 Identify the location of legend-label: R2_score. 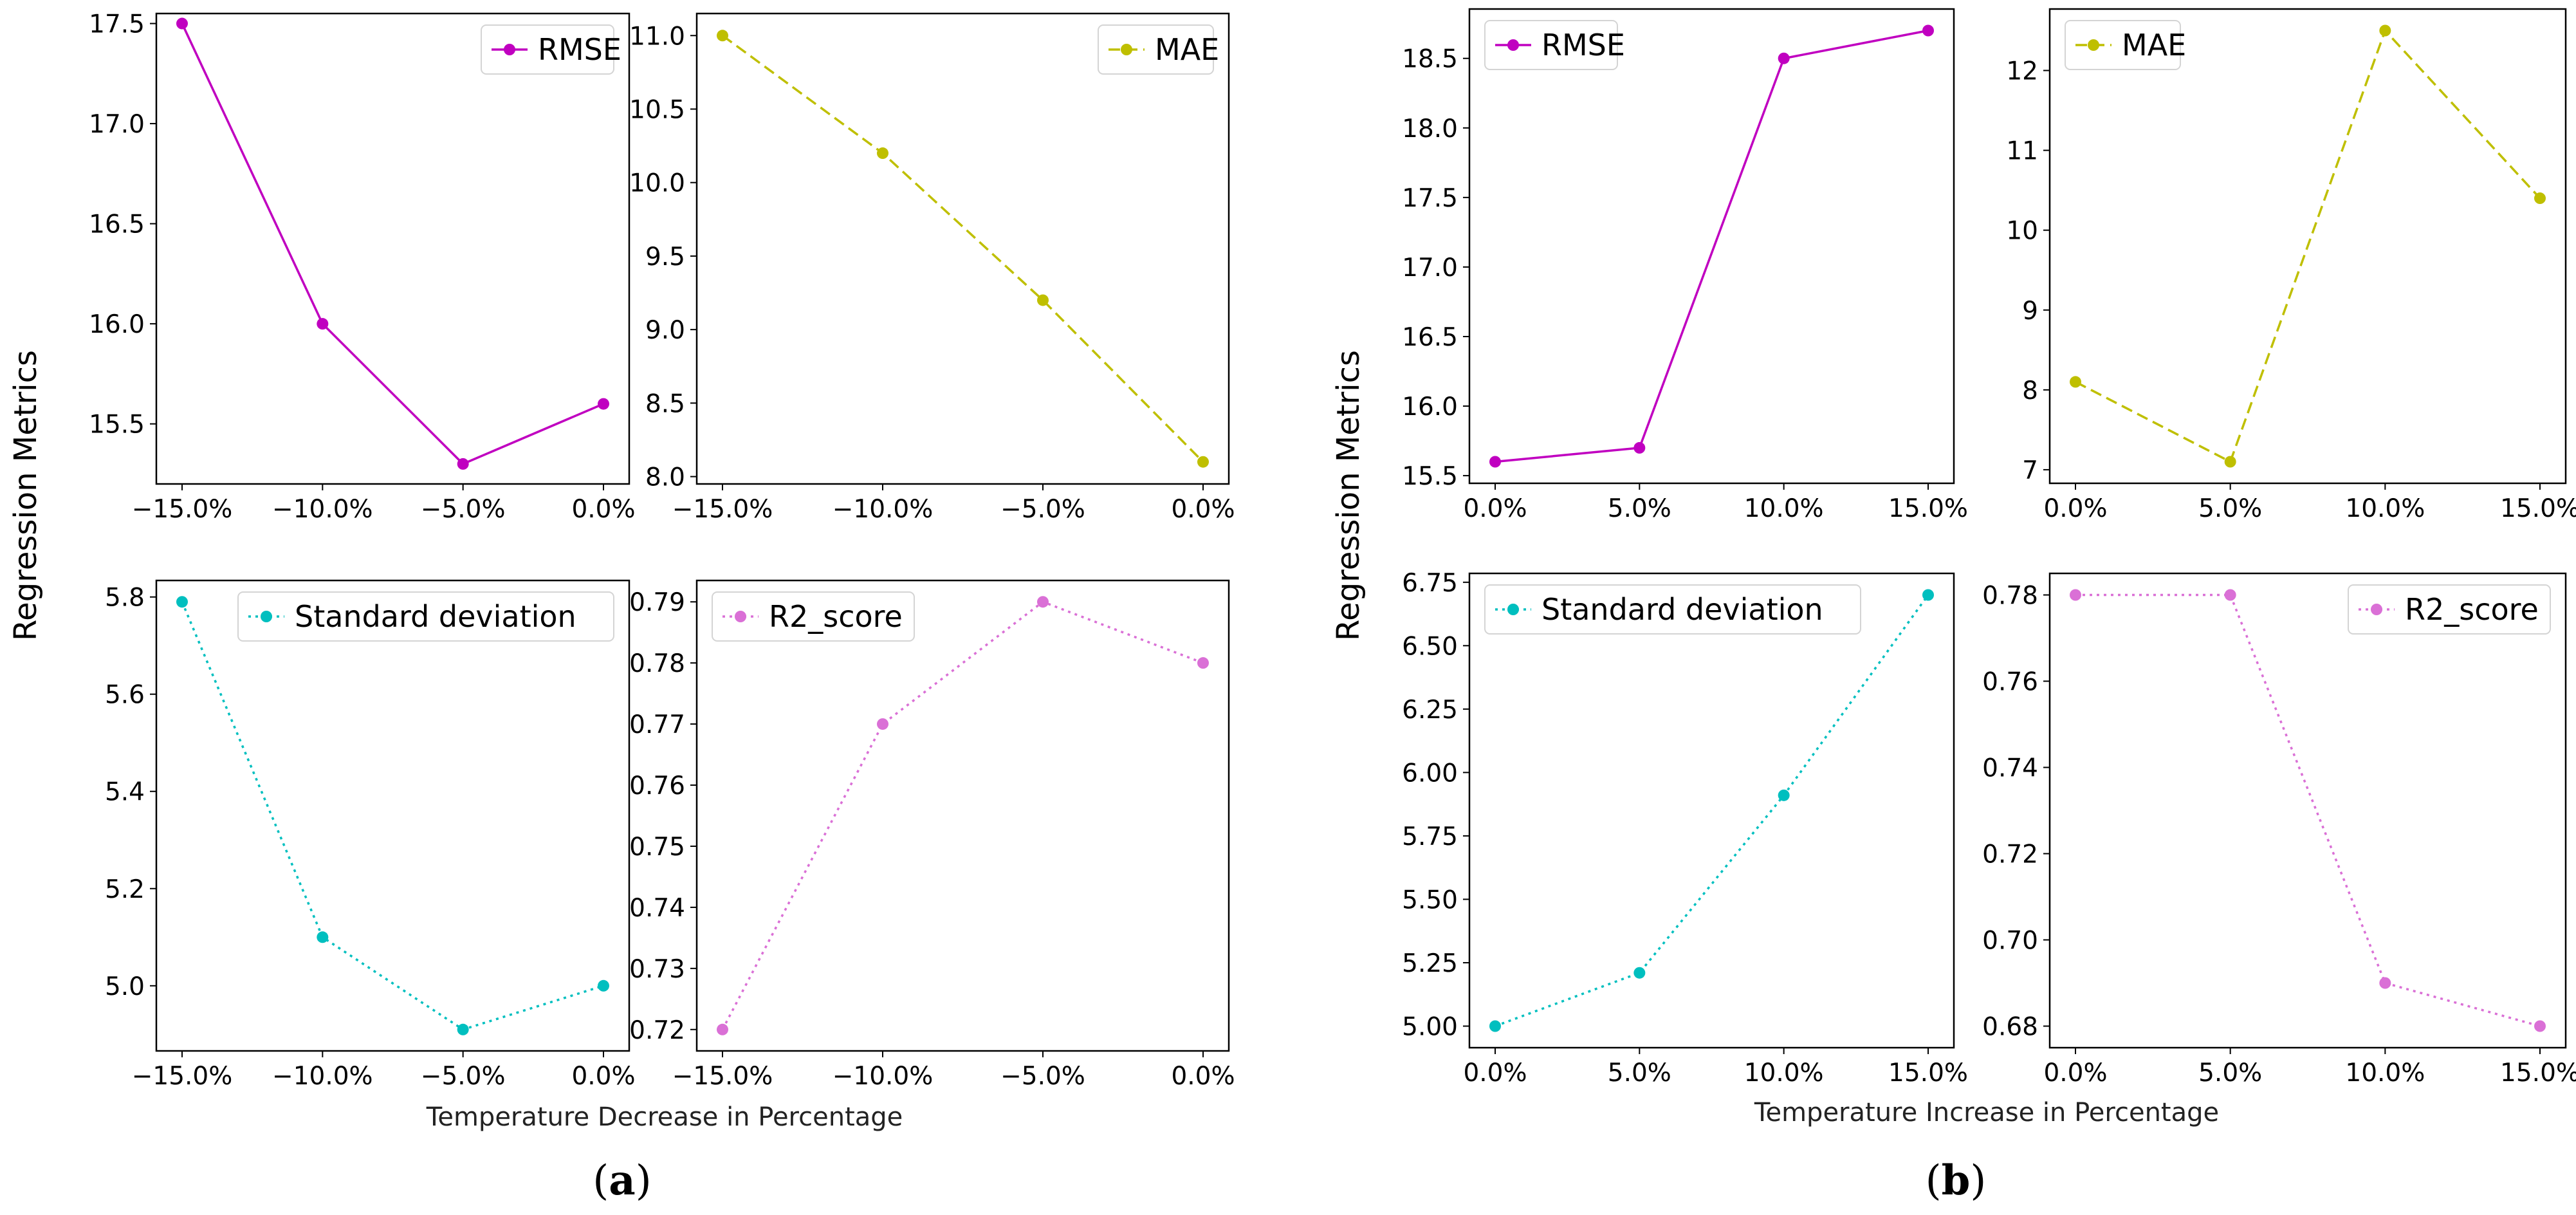
(2472, 609).